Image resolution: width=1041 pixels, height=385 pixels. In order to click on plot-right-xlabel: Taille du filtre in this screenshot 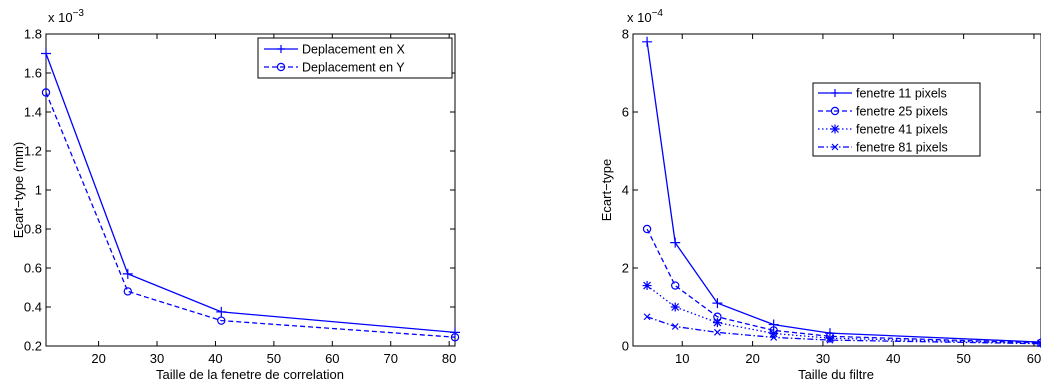, I will do `click(836, 374)`.